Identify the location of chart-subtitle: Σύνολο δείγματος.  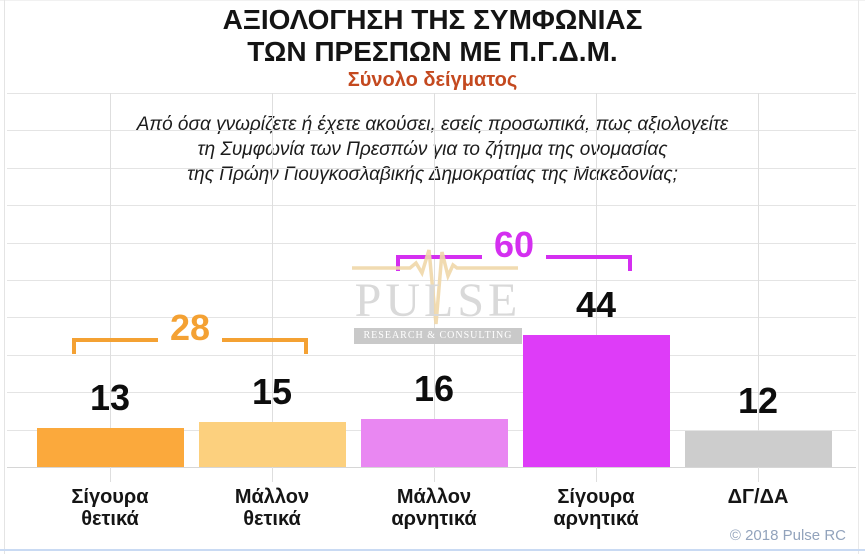
(432, 80).